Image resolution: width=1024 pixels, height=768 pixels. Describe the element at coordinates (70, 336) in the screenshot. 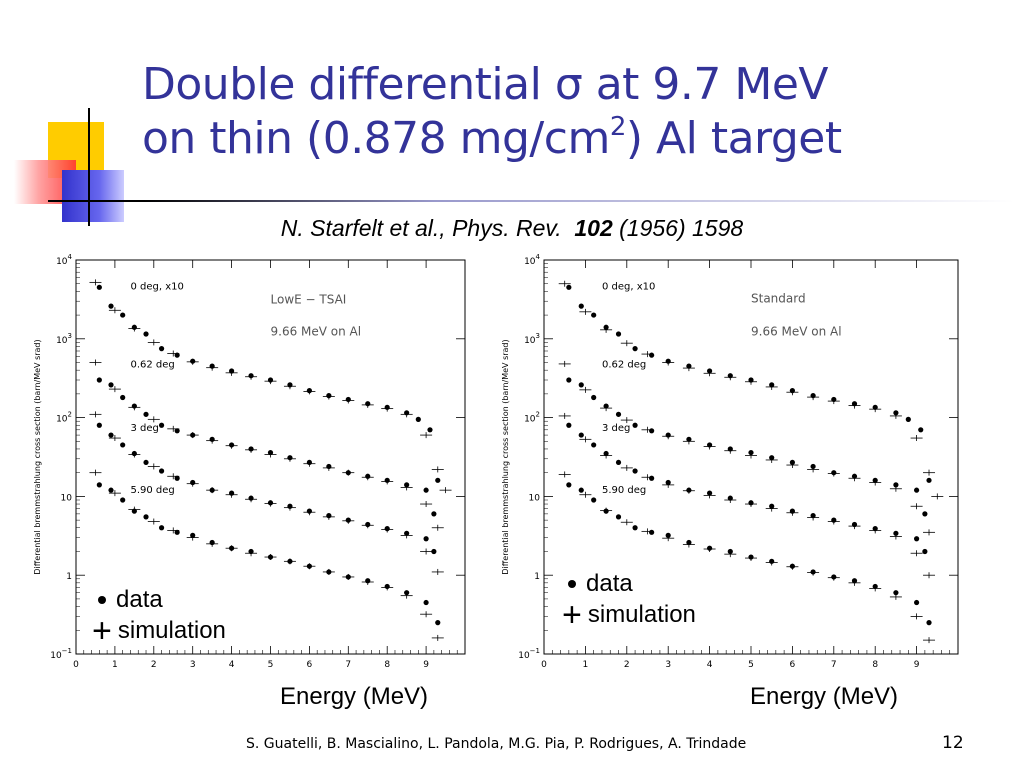

I see `y-tick-exp: 3` at that location.